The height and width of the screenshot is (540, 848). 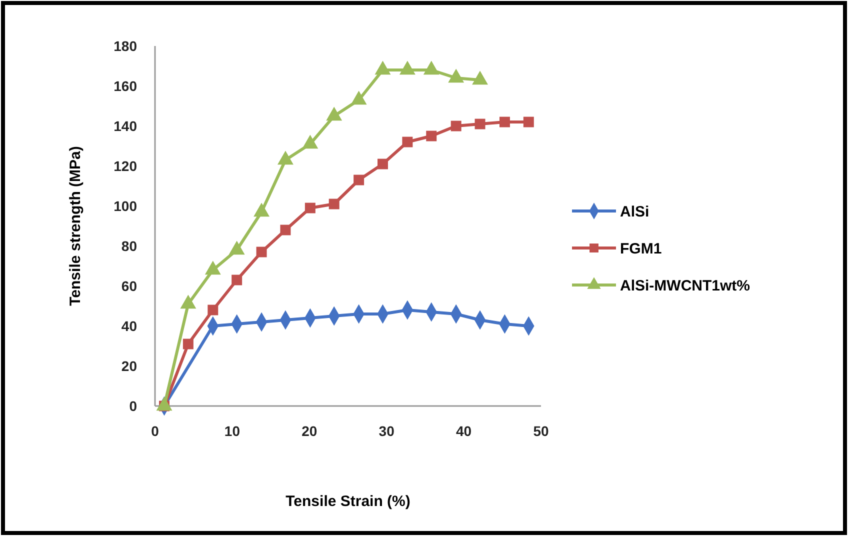 What do you see at coordinates (129, 326) in the screenshot?
I see `y-tick-label: 40` at bounding box center [129, 326].